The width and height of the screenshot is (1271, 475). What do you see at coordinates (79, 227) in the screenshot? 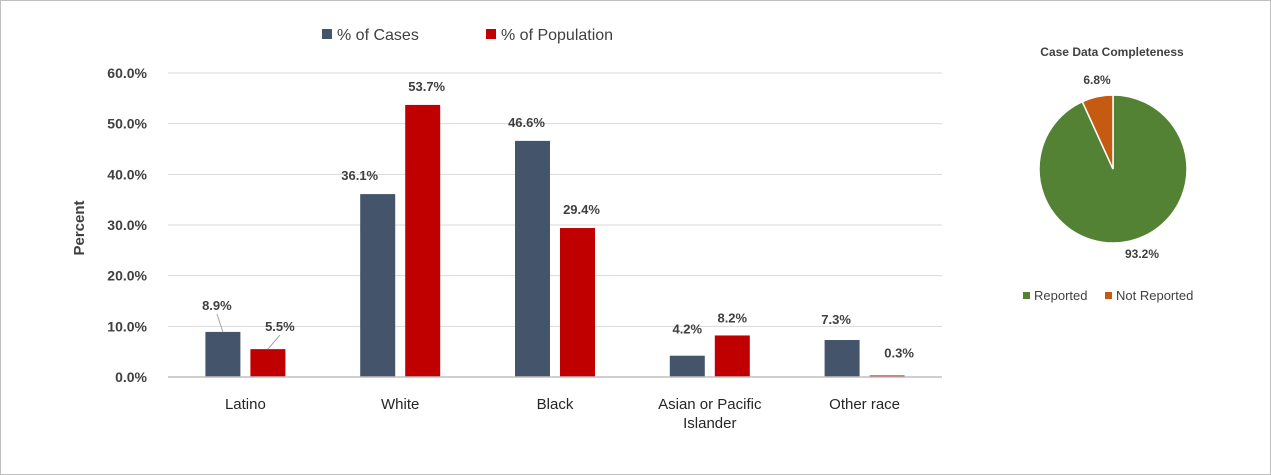
I see `y-axis-label: Percent` at bounding box center [79, 227].